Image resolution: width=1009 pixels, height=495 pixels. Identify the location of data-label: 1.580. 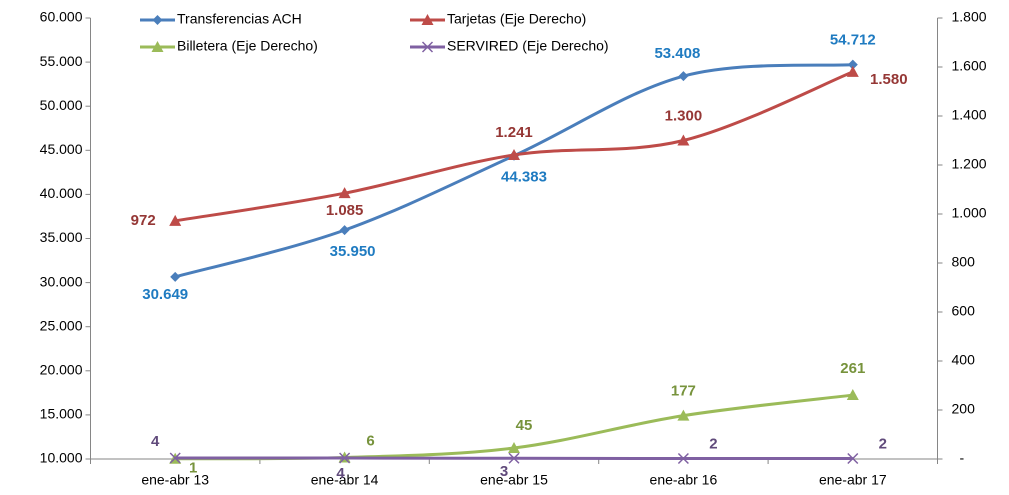
(889, 79).